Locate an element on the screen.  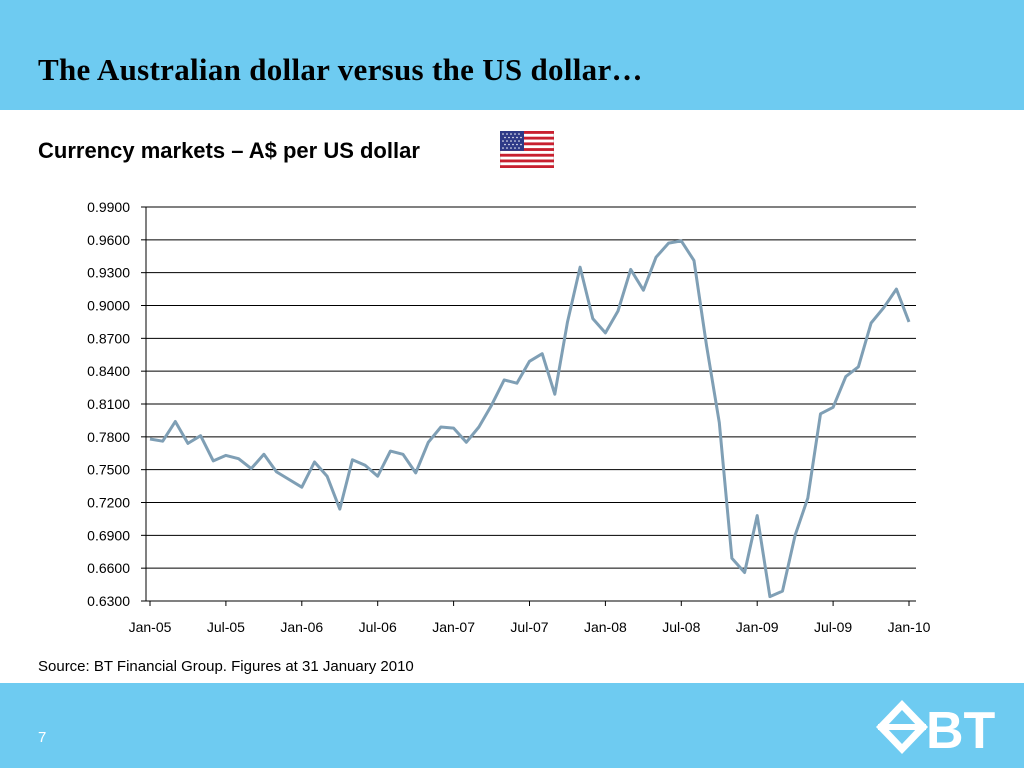
footer-band is located at coordinates (512, 725).